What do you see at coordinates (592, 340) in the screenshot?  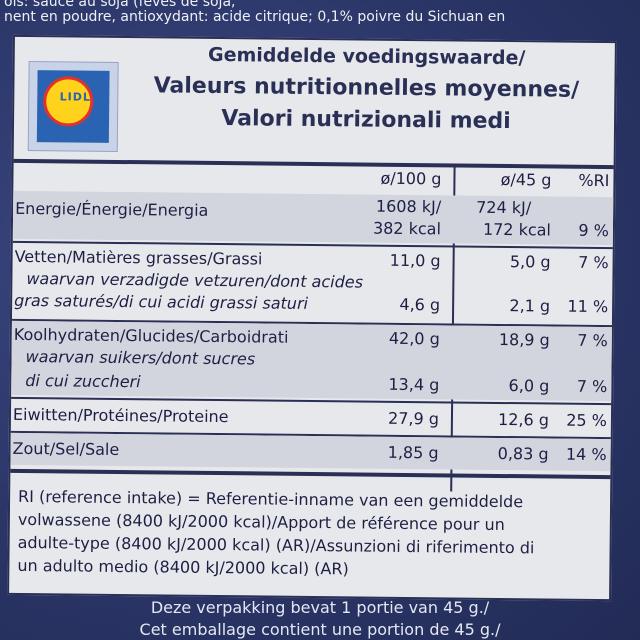 I see `carbs-ri: 7 %` at bounding box center [592, 340].